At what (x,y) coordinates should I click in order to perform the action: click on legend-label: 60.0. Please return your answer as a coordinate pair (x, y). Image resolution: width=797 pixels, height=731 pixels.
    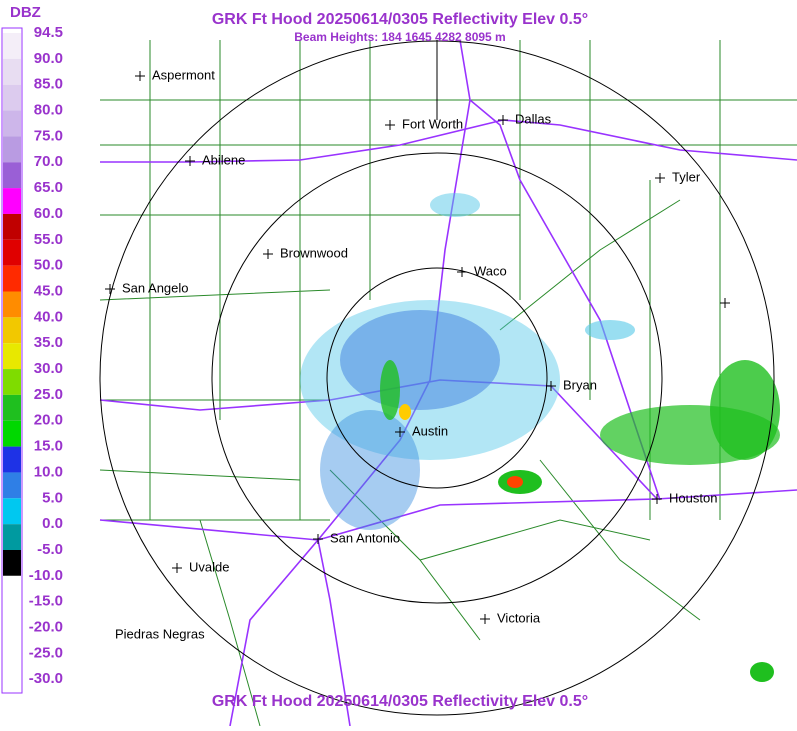
    Looking at the image, I should click on (48, 213).